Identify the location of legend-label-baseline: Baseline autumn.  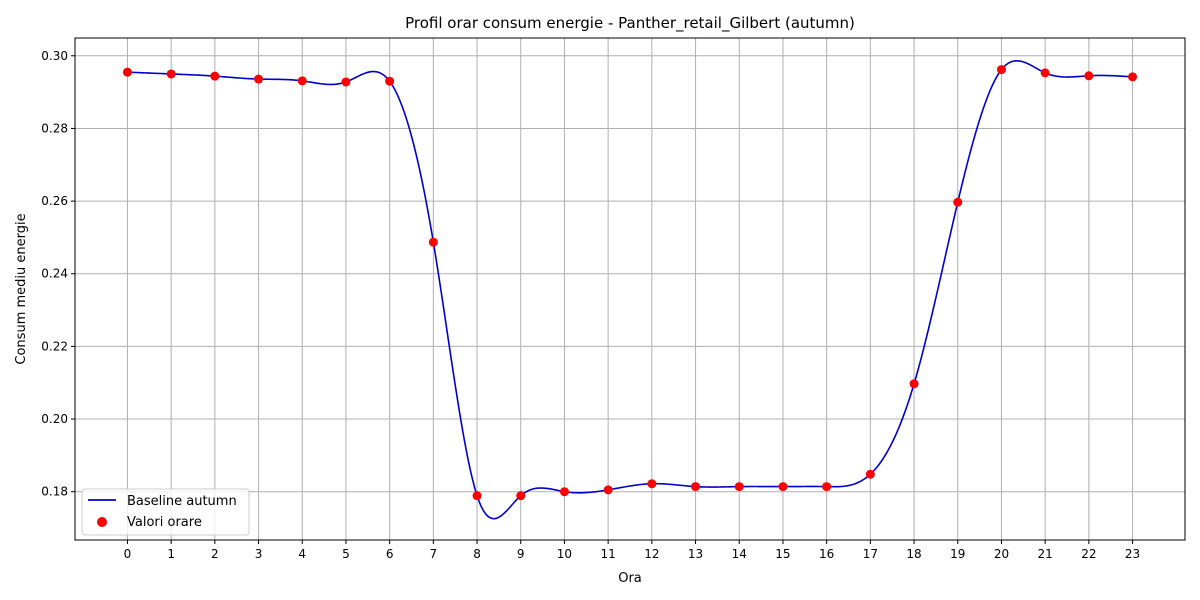
(182, 501).